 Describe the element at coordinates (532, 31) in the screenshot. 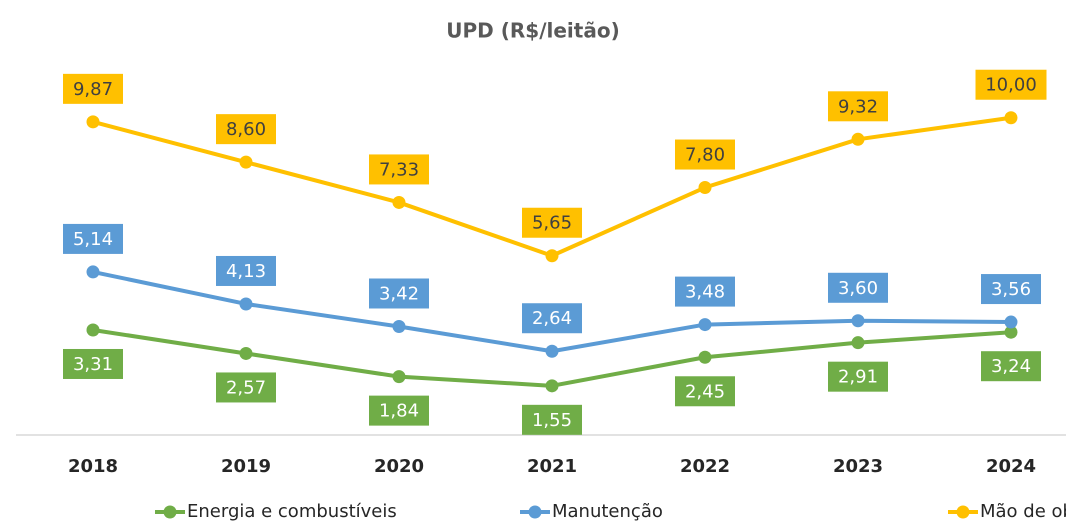

I see `chart-title: UPD (R$/leitão)` at that location.